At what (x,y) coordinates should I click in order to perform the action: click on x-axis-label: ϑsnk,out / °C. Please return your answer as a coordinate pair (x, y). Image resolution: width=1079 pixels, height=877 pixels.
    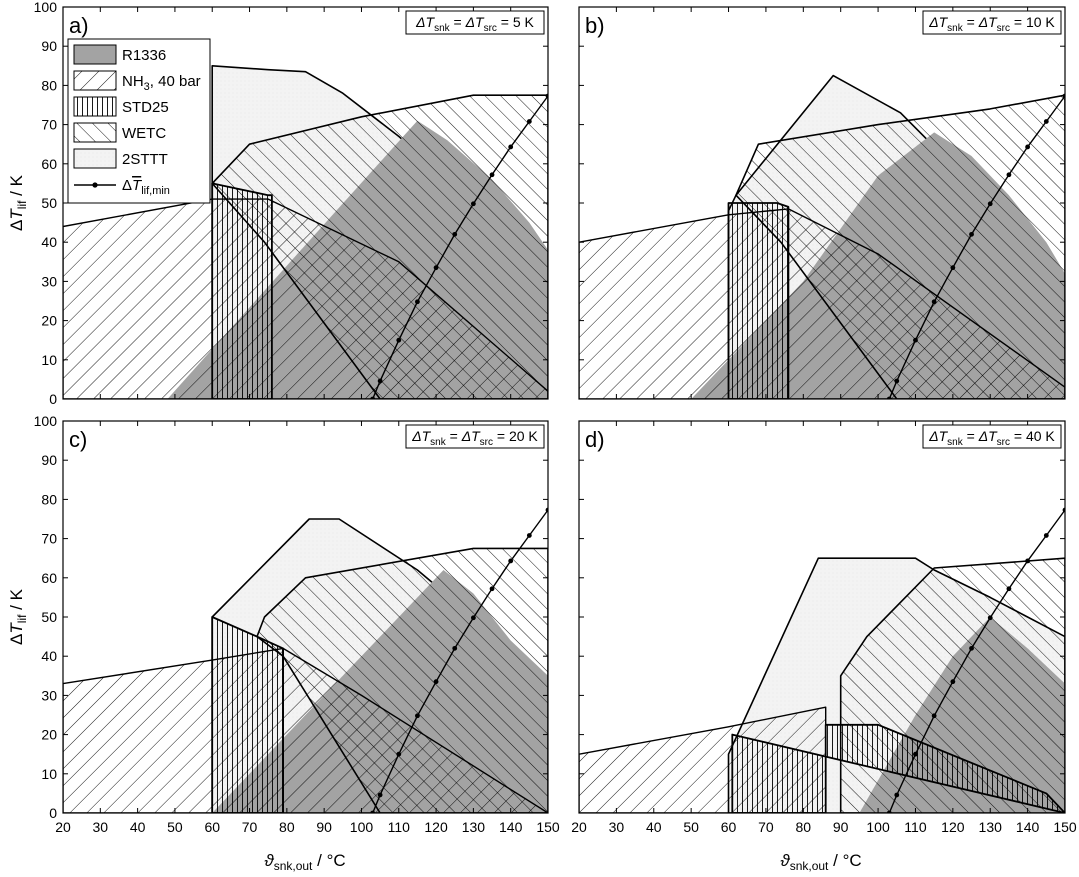
    Looking at the image, I should click on (304, 862).